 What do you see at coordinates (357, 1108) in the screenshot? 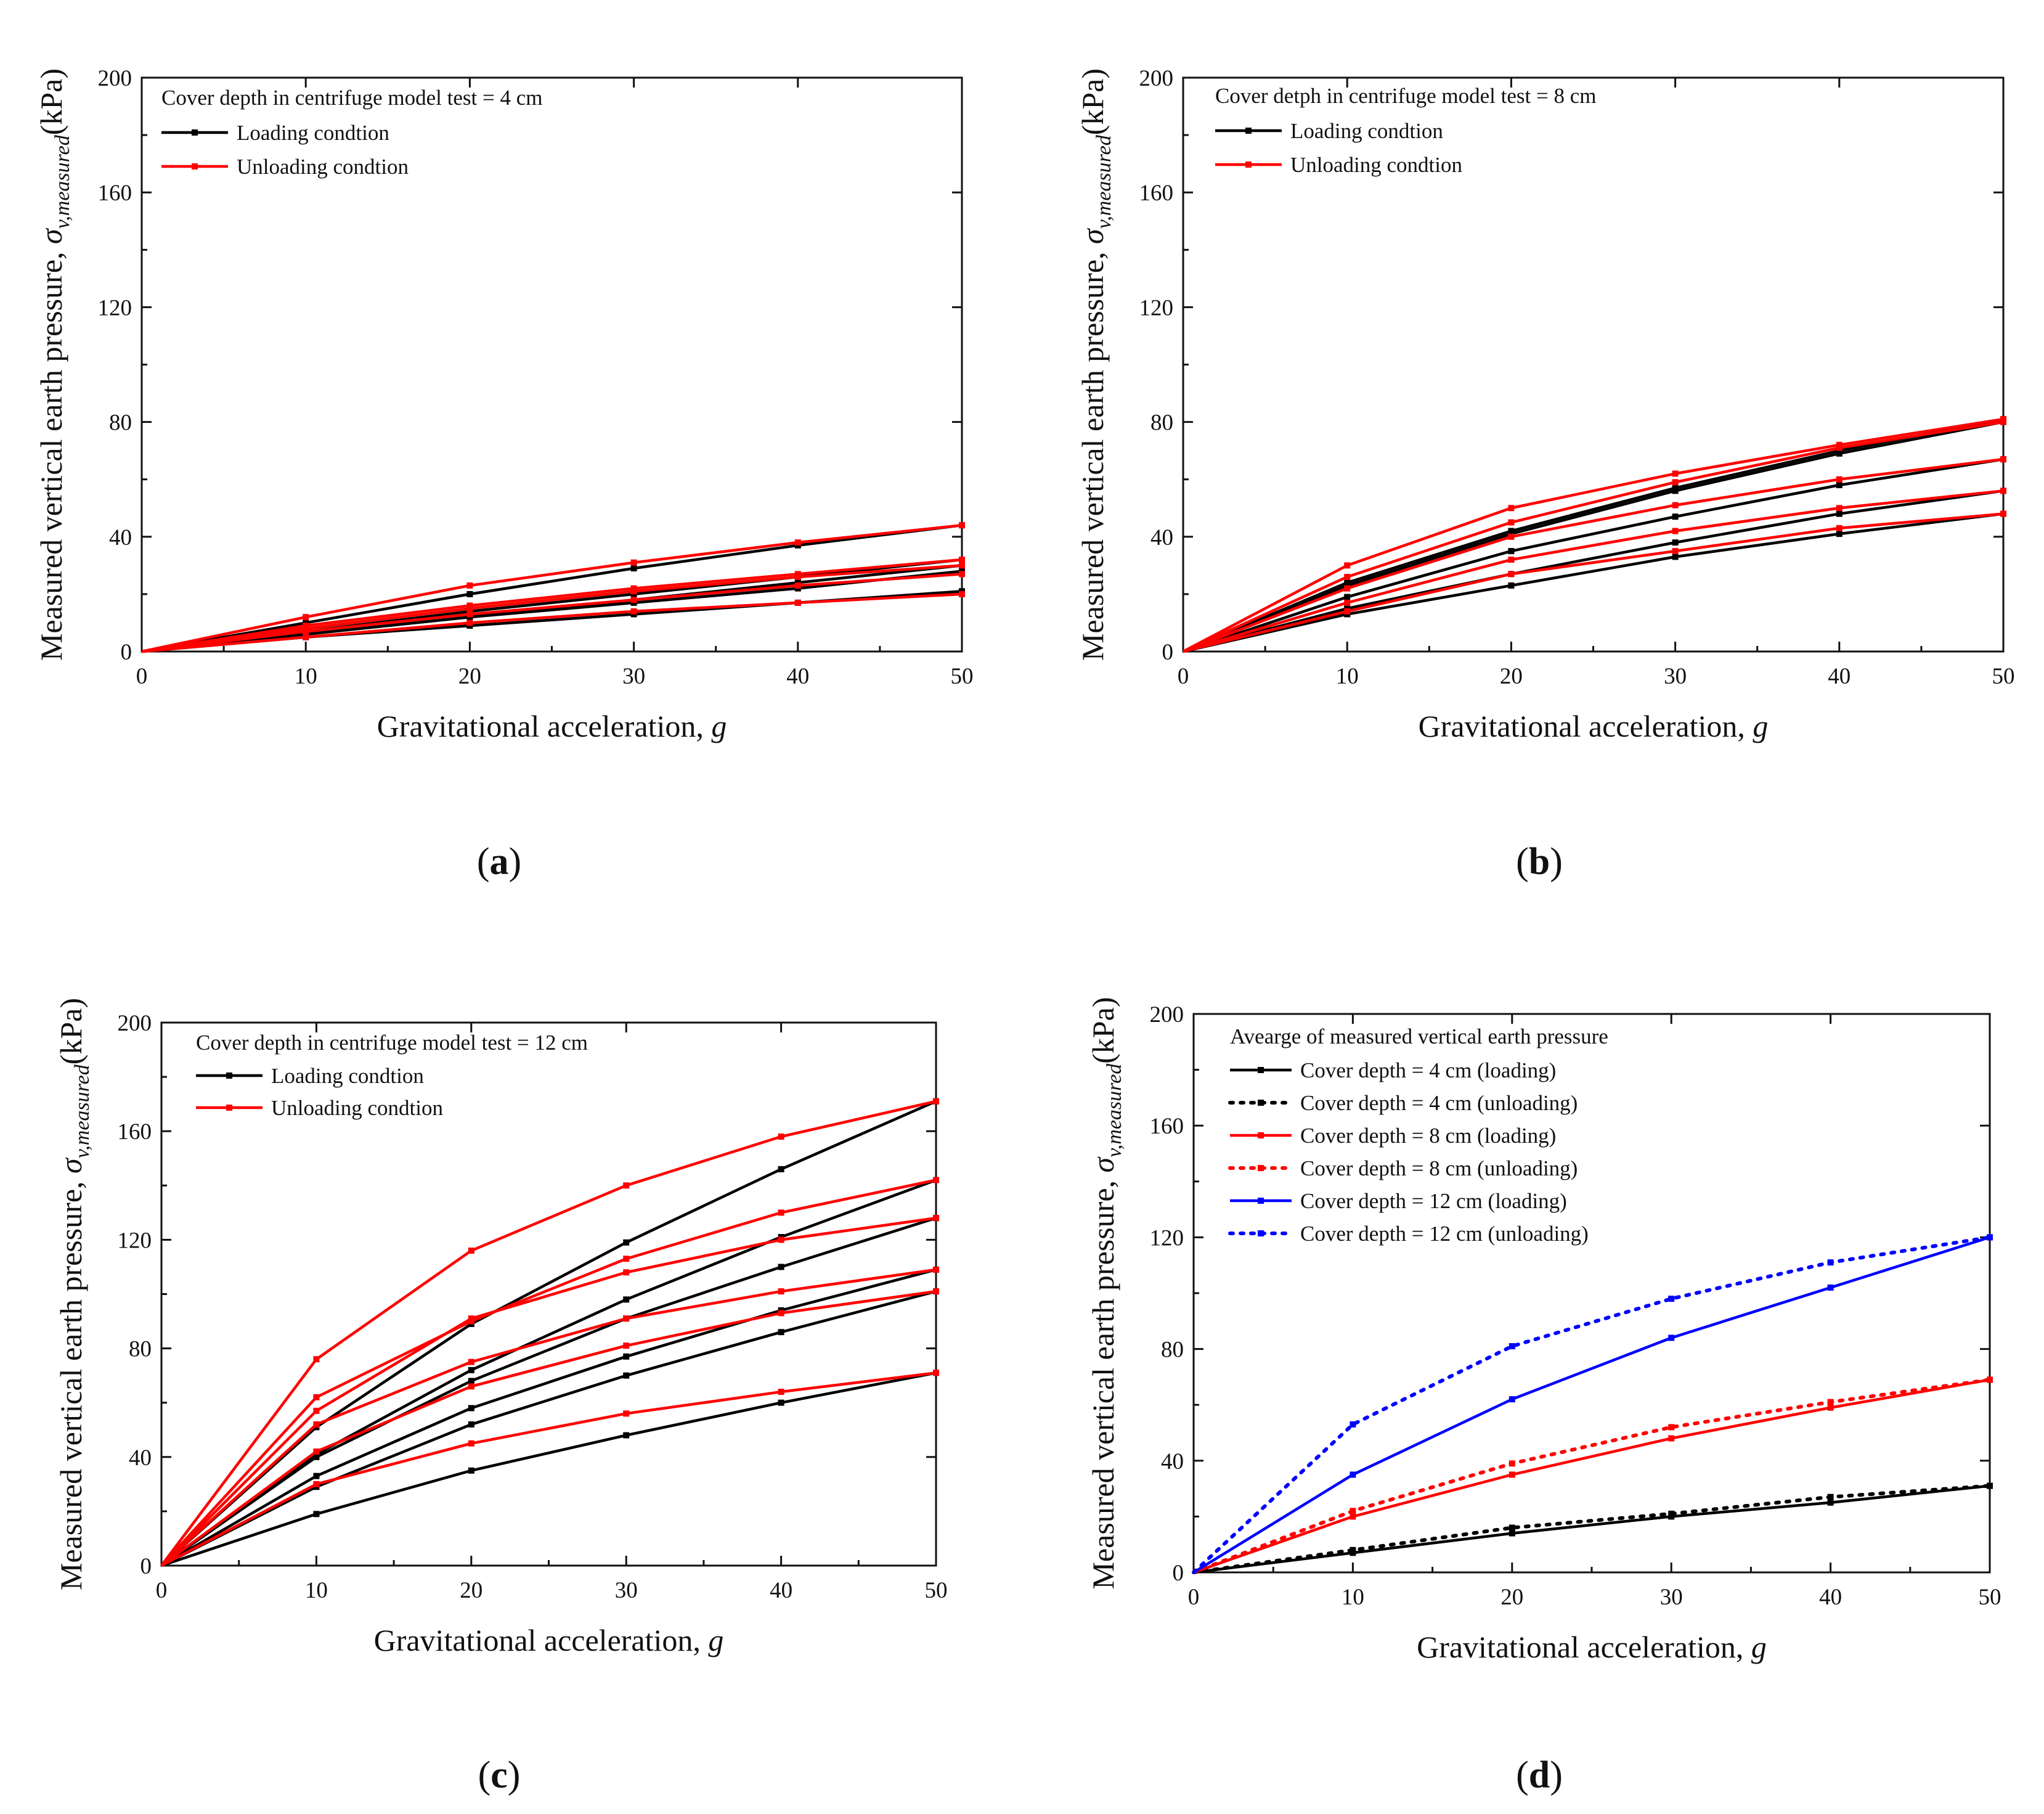
I see `legend-label: Unloading condtion` at bounding box center [357, 1108].